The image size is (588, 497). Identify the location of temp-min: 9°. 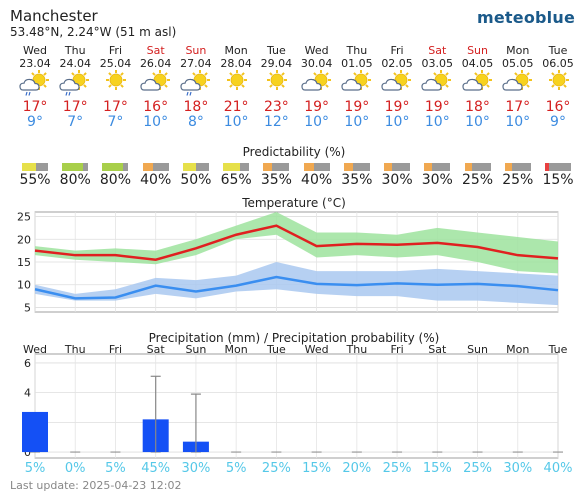
(35, 122).